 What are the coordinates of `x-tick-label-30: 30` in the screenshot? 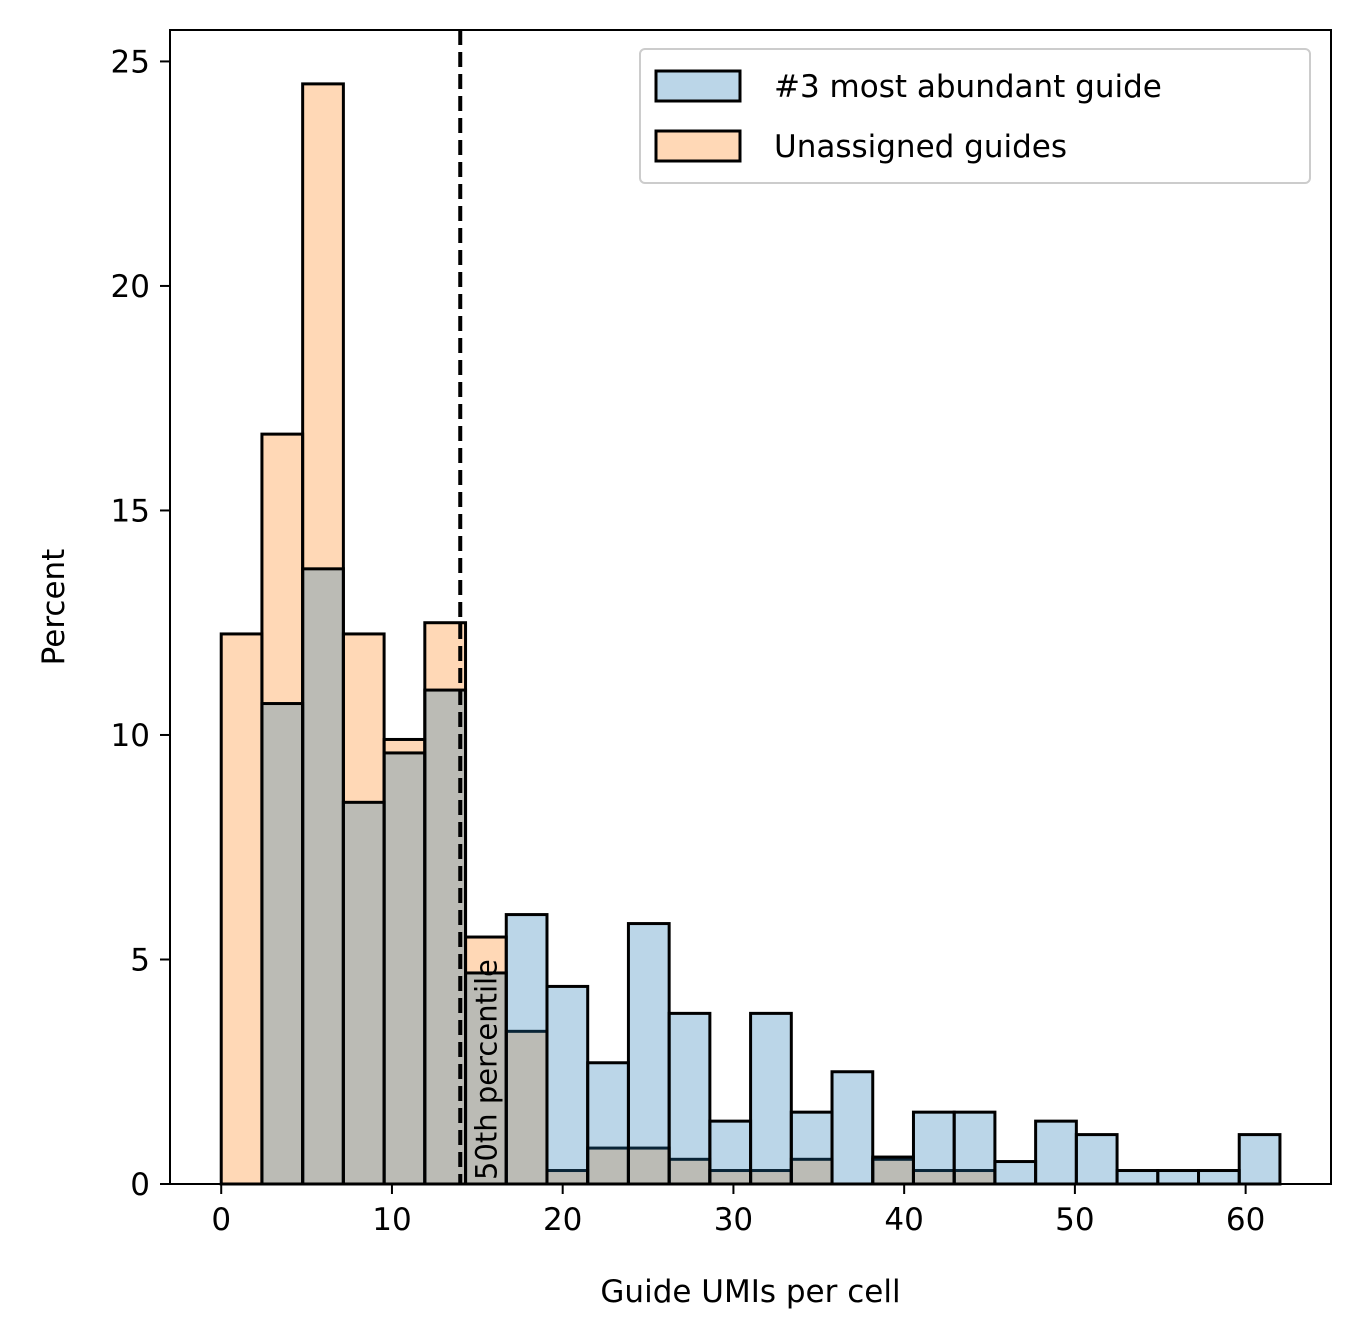 It's located at (733, 1220).